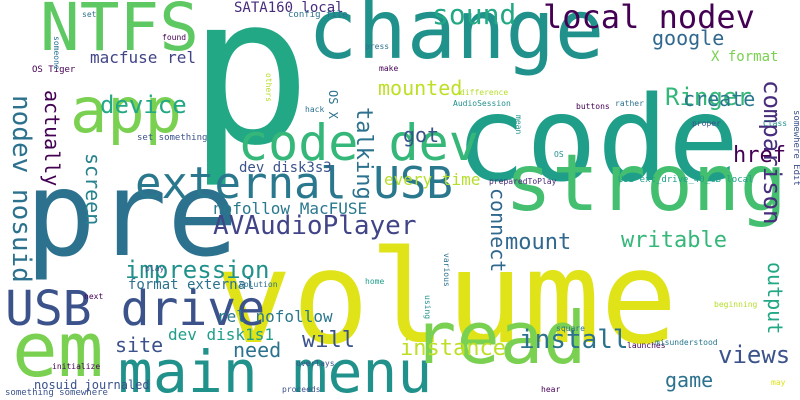 This screenshot has width=800, height=400. What do you see at coordinates (559, 154) in the screenshot?
I see `cloud-word: OS` at bounding box center [559, 154].